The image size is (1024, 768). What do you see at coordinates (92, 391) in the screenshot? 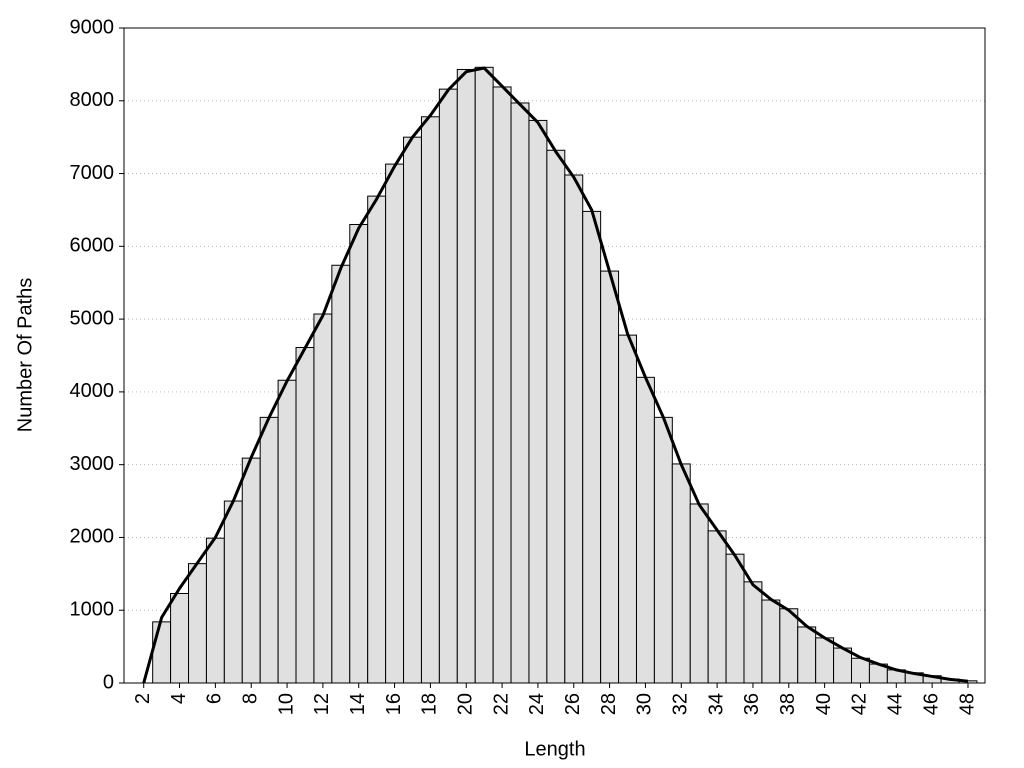
I see `y-tick-label: 4000` at bounding box center [92, 391].